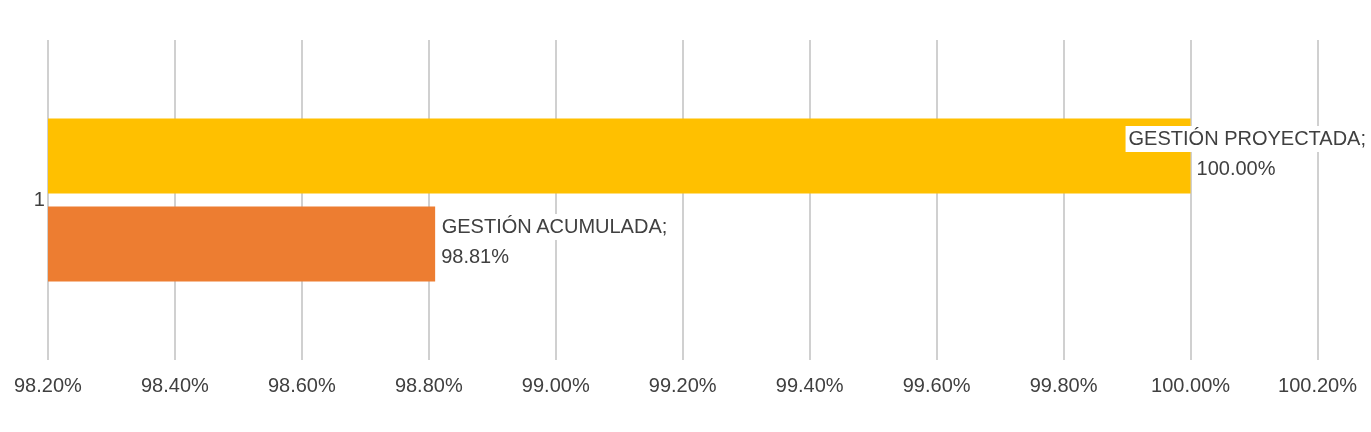  I want to click on series-label: GESTIÓN PROYECTADA;, so click(1247, 137).